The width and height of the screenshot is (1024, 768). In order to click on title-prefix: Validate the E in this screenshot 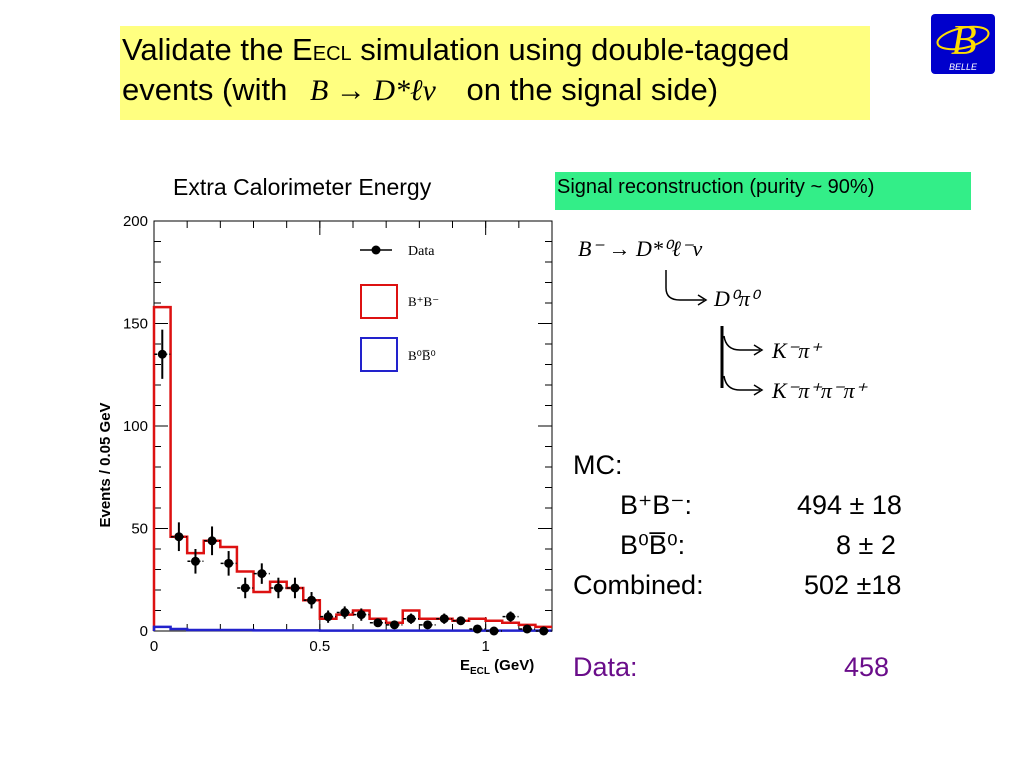, I will do `click(217, 49)`.